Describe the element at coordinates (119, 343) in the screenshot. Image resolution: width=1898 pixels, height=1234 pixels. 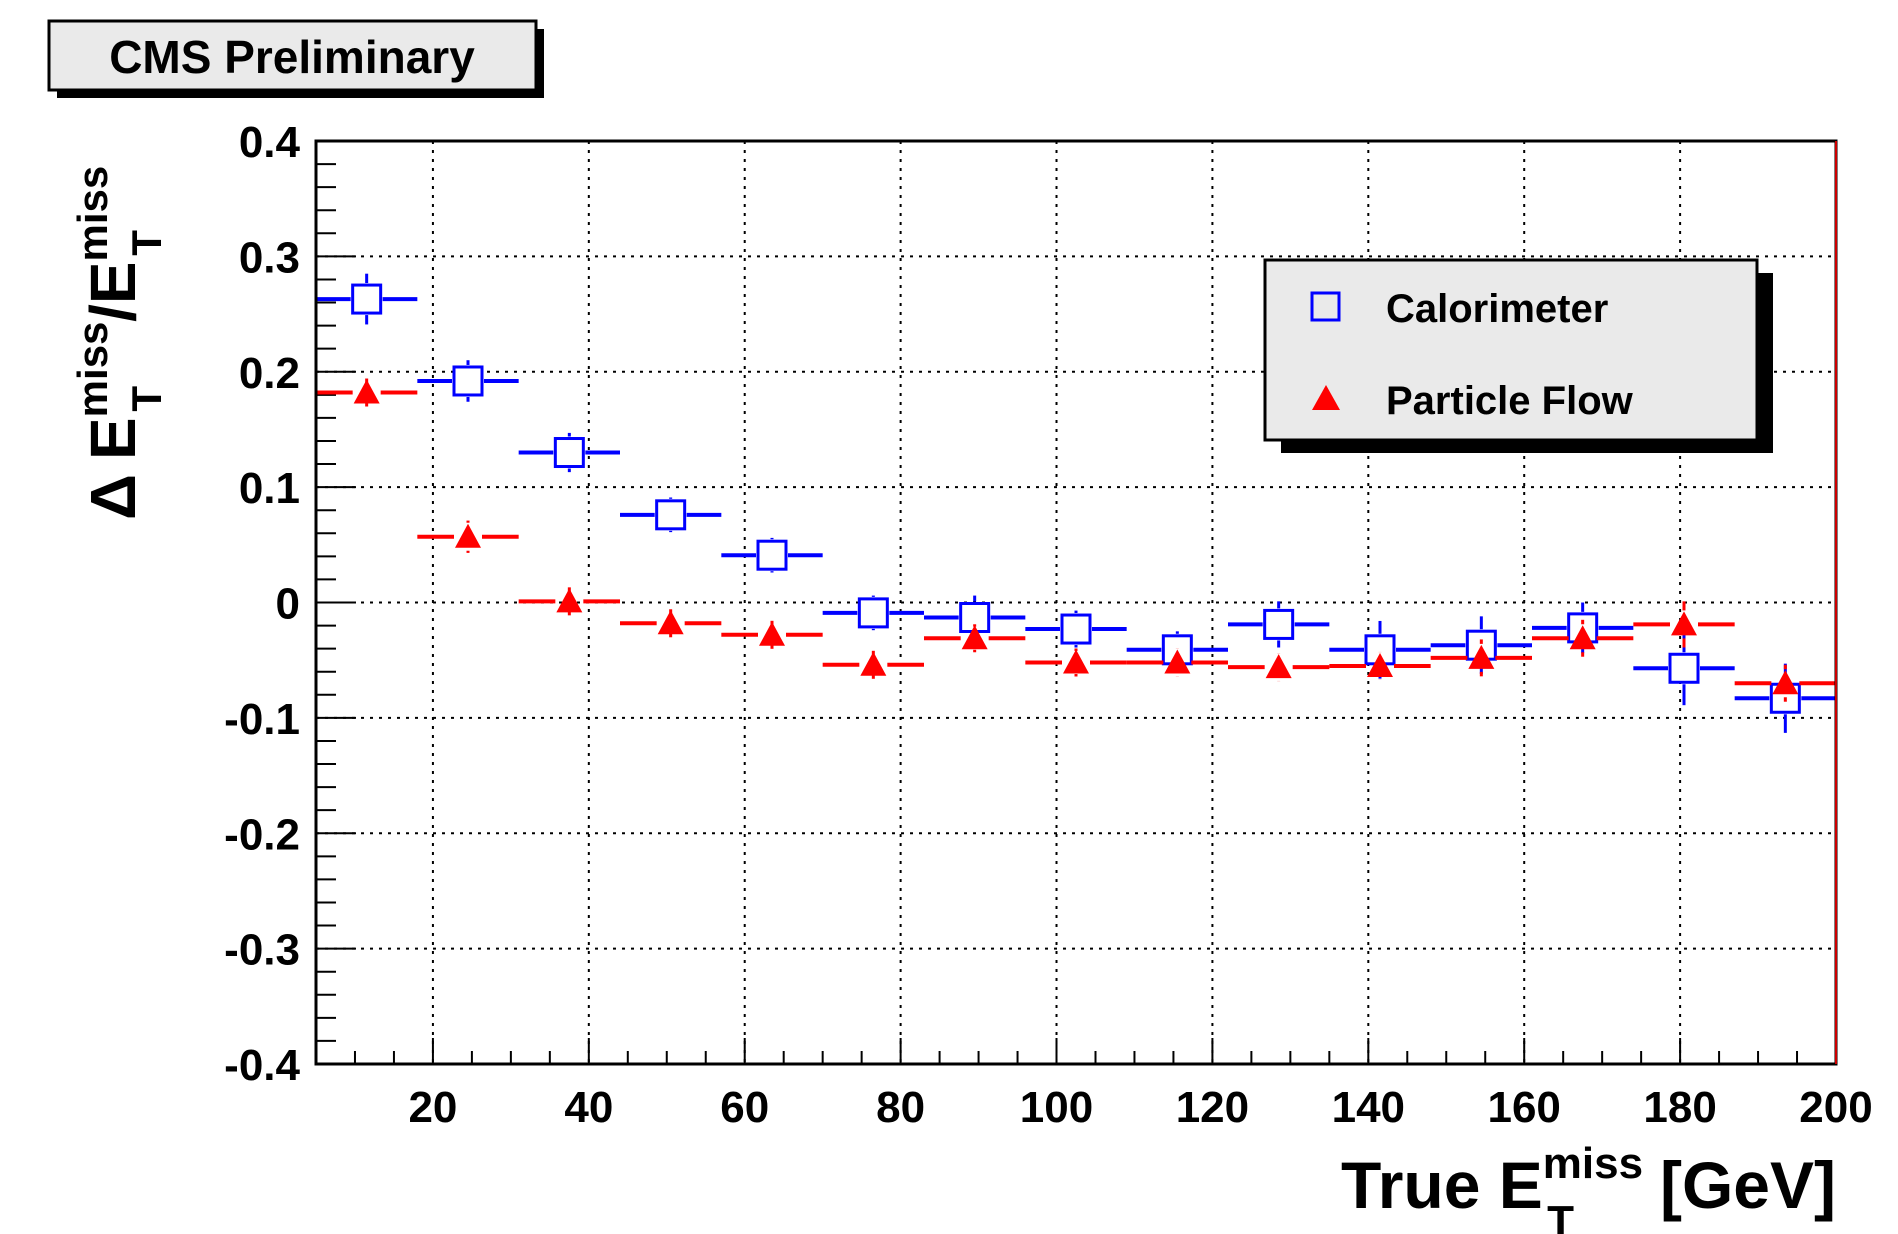
I see `y-axis-label: ΔEmiss T/Emiss T` at that location.